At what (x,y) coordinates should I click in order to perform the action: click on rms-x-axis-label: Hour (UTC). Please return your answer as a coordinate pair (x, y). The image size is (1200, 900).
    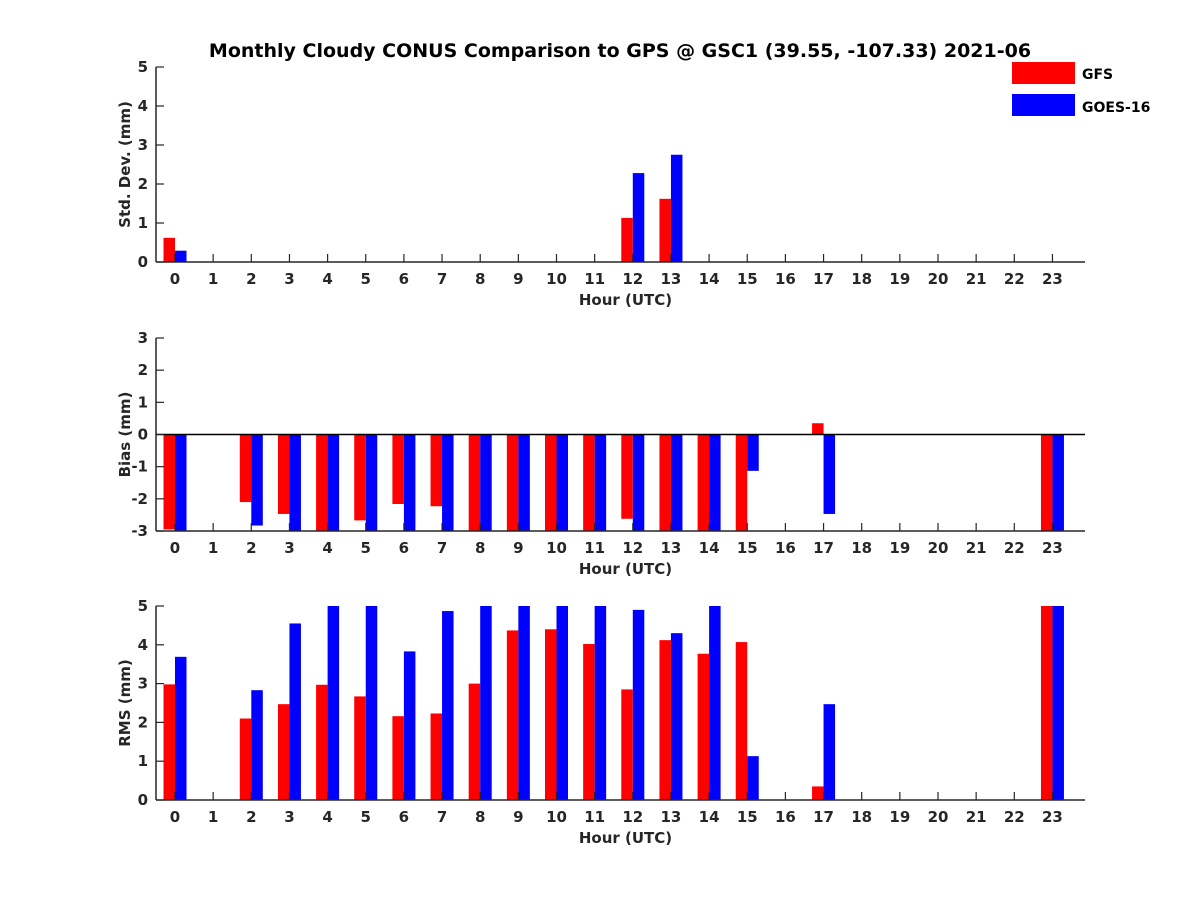
    Looking at the image, I should click on (625, 838).